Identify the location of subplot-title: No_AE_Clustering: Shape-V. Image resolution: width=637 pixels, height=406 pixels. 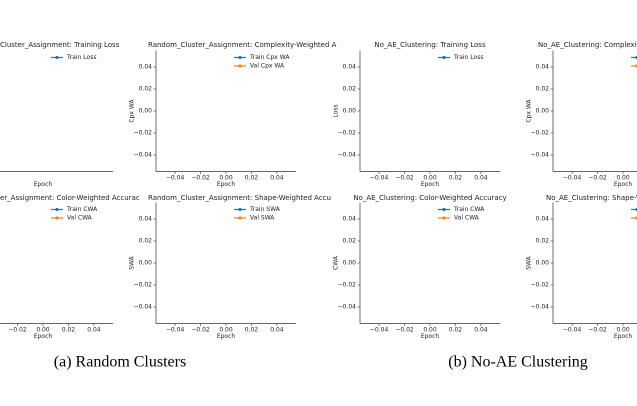
(591, 198).